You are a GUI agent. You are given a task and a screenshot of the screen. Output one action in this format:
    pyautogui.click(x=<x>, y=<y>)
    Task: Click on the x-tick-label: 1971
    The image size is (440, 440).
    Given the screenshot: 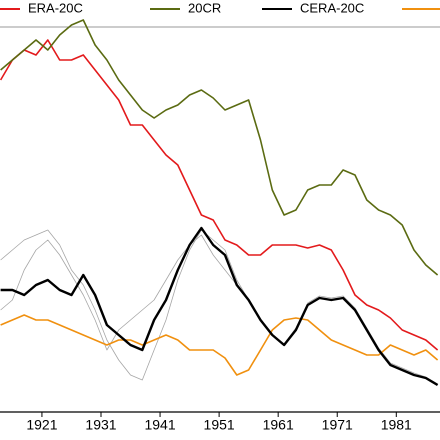 What is the action you would take?
    pyautogui.click(x=337, y=425)
    